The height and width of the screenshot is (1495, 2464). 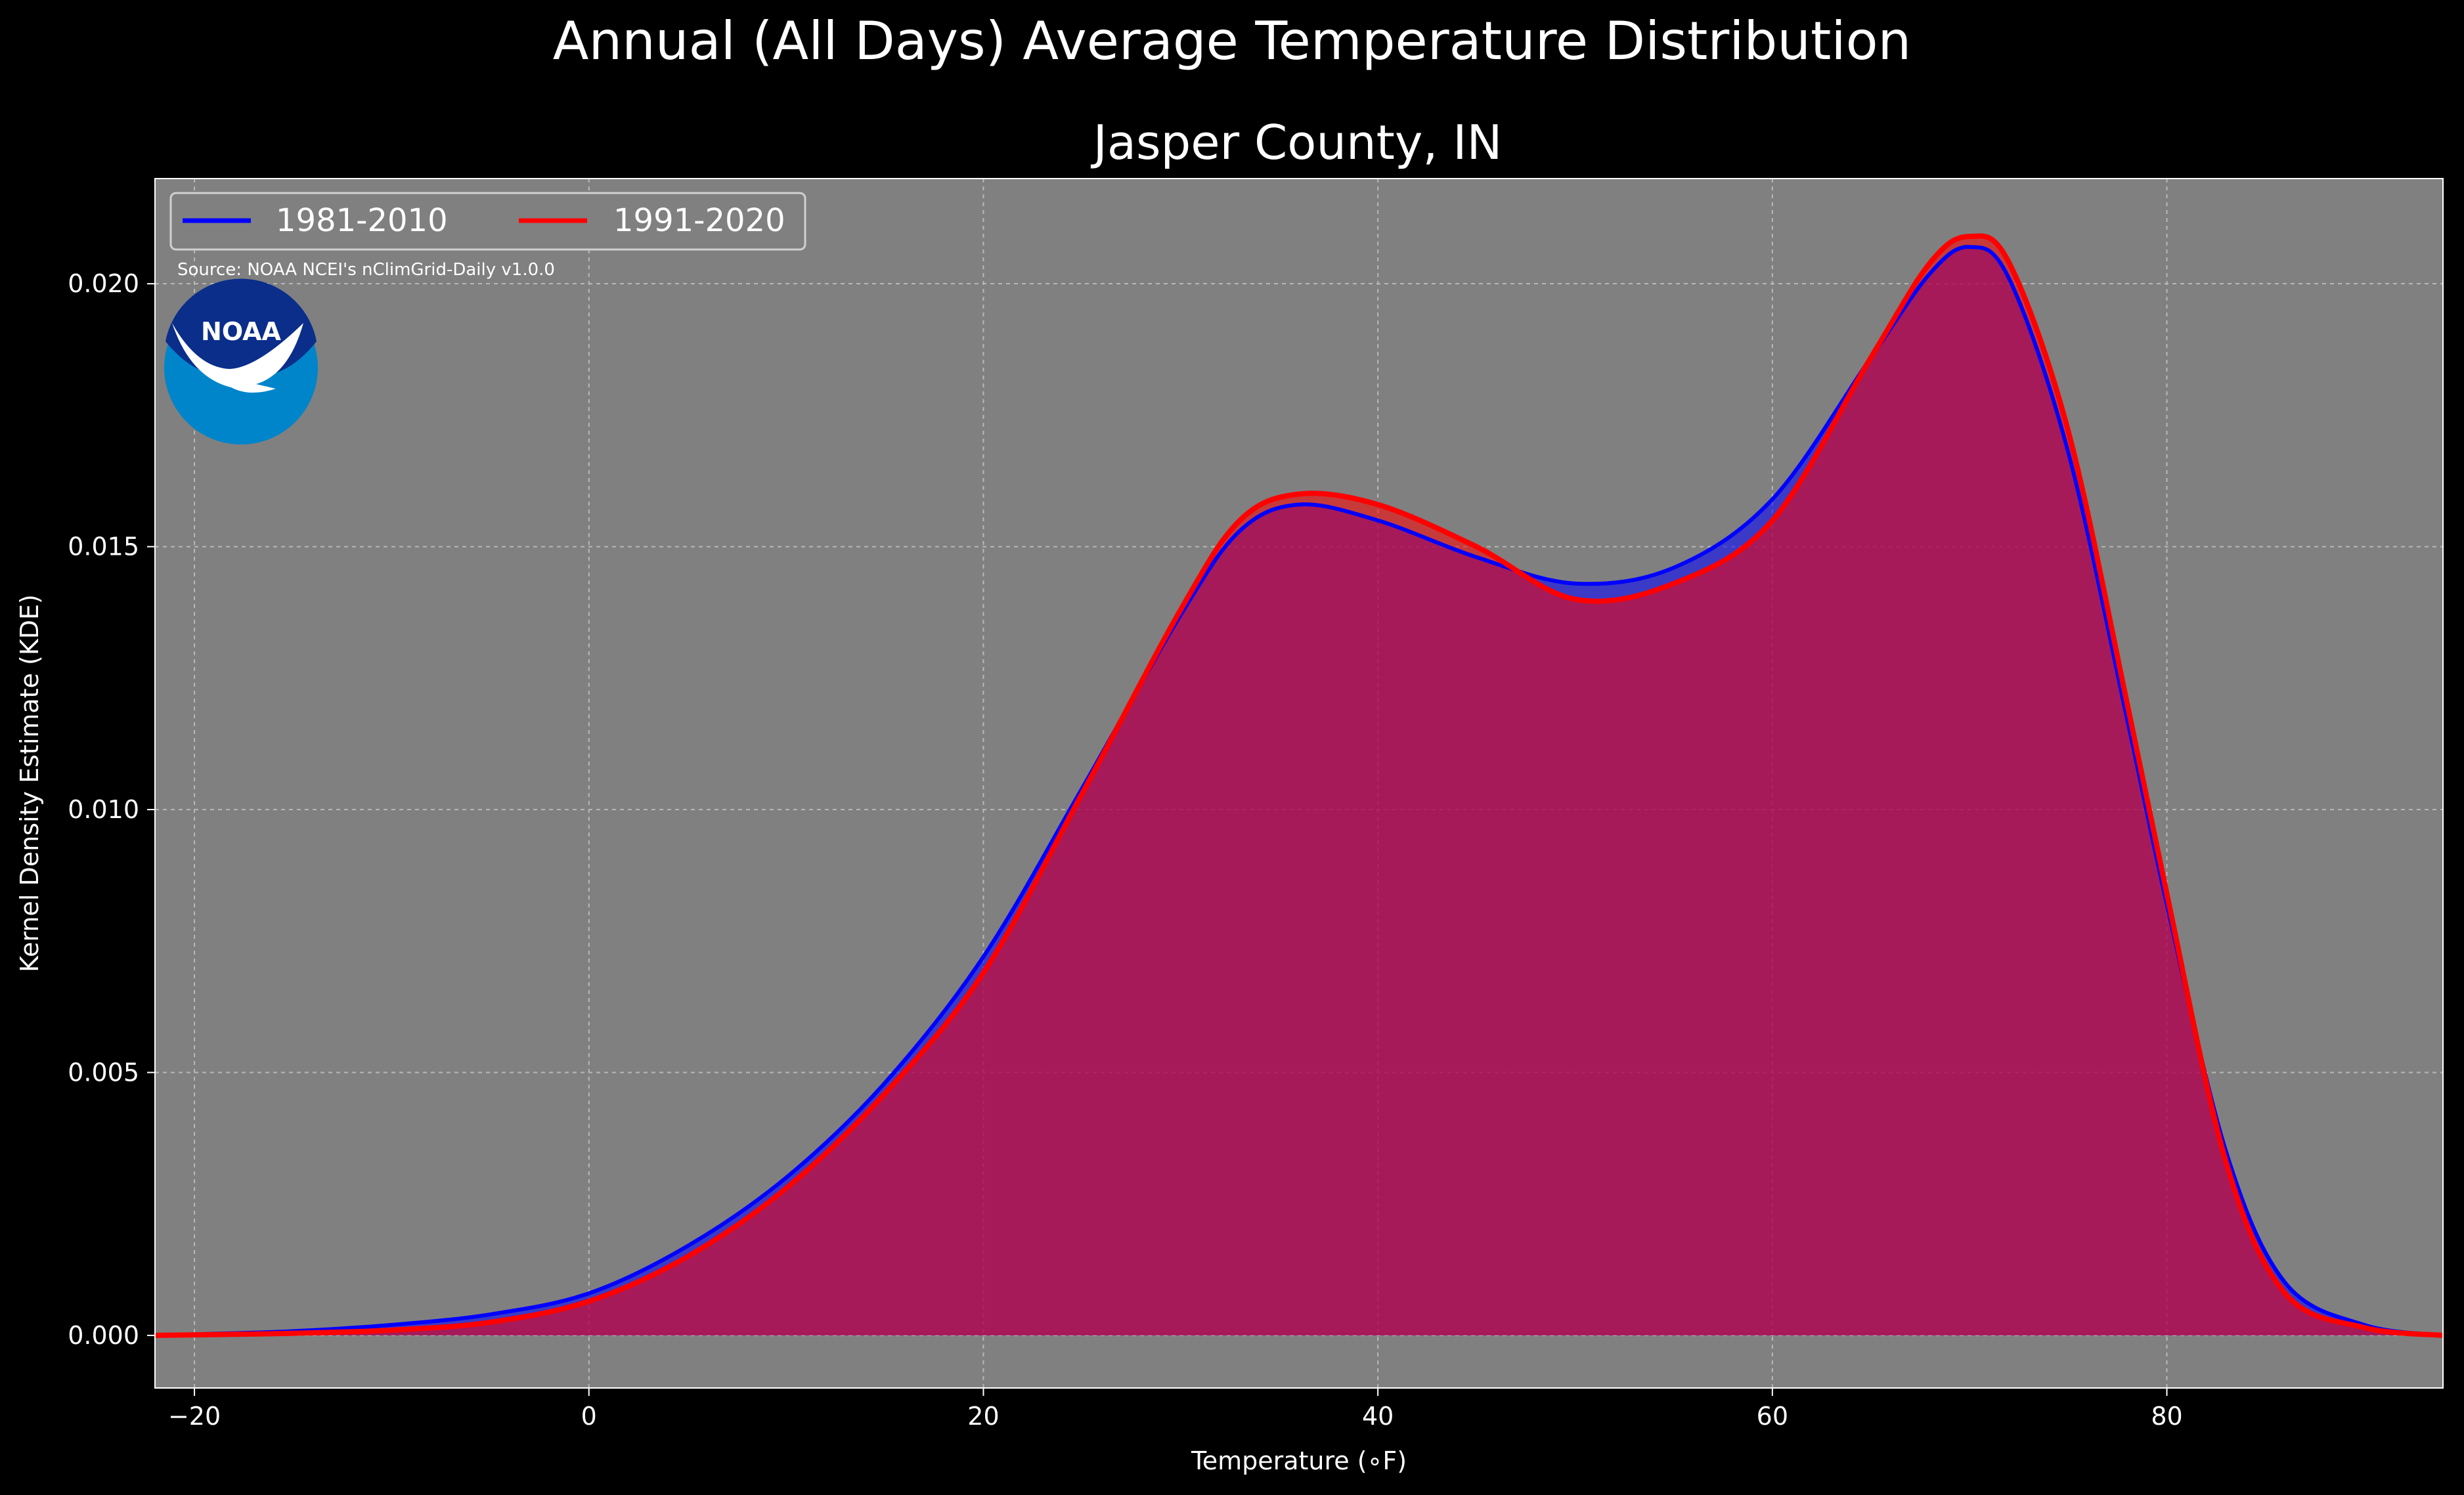 What do you see at coordinates (1175, 1409) in the screenshot?
I see `x-axis: −20 0 20 40 60 80` at bounding box center [1175, 1409].